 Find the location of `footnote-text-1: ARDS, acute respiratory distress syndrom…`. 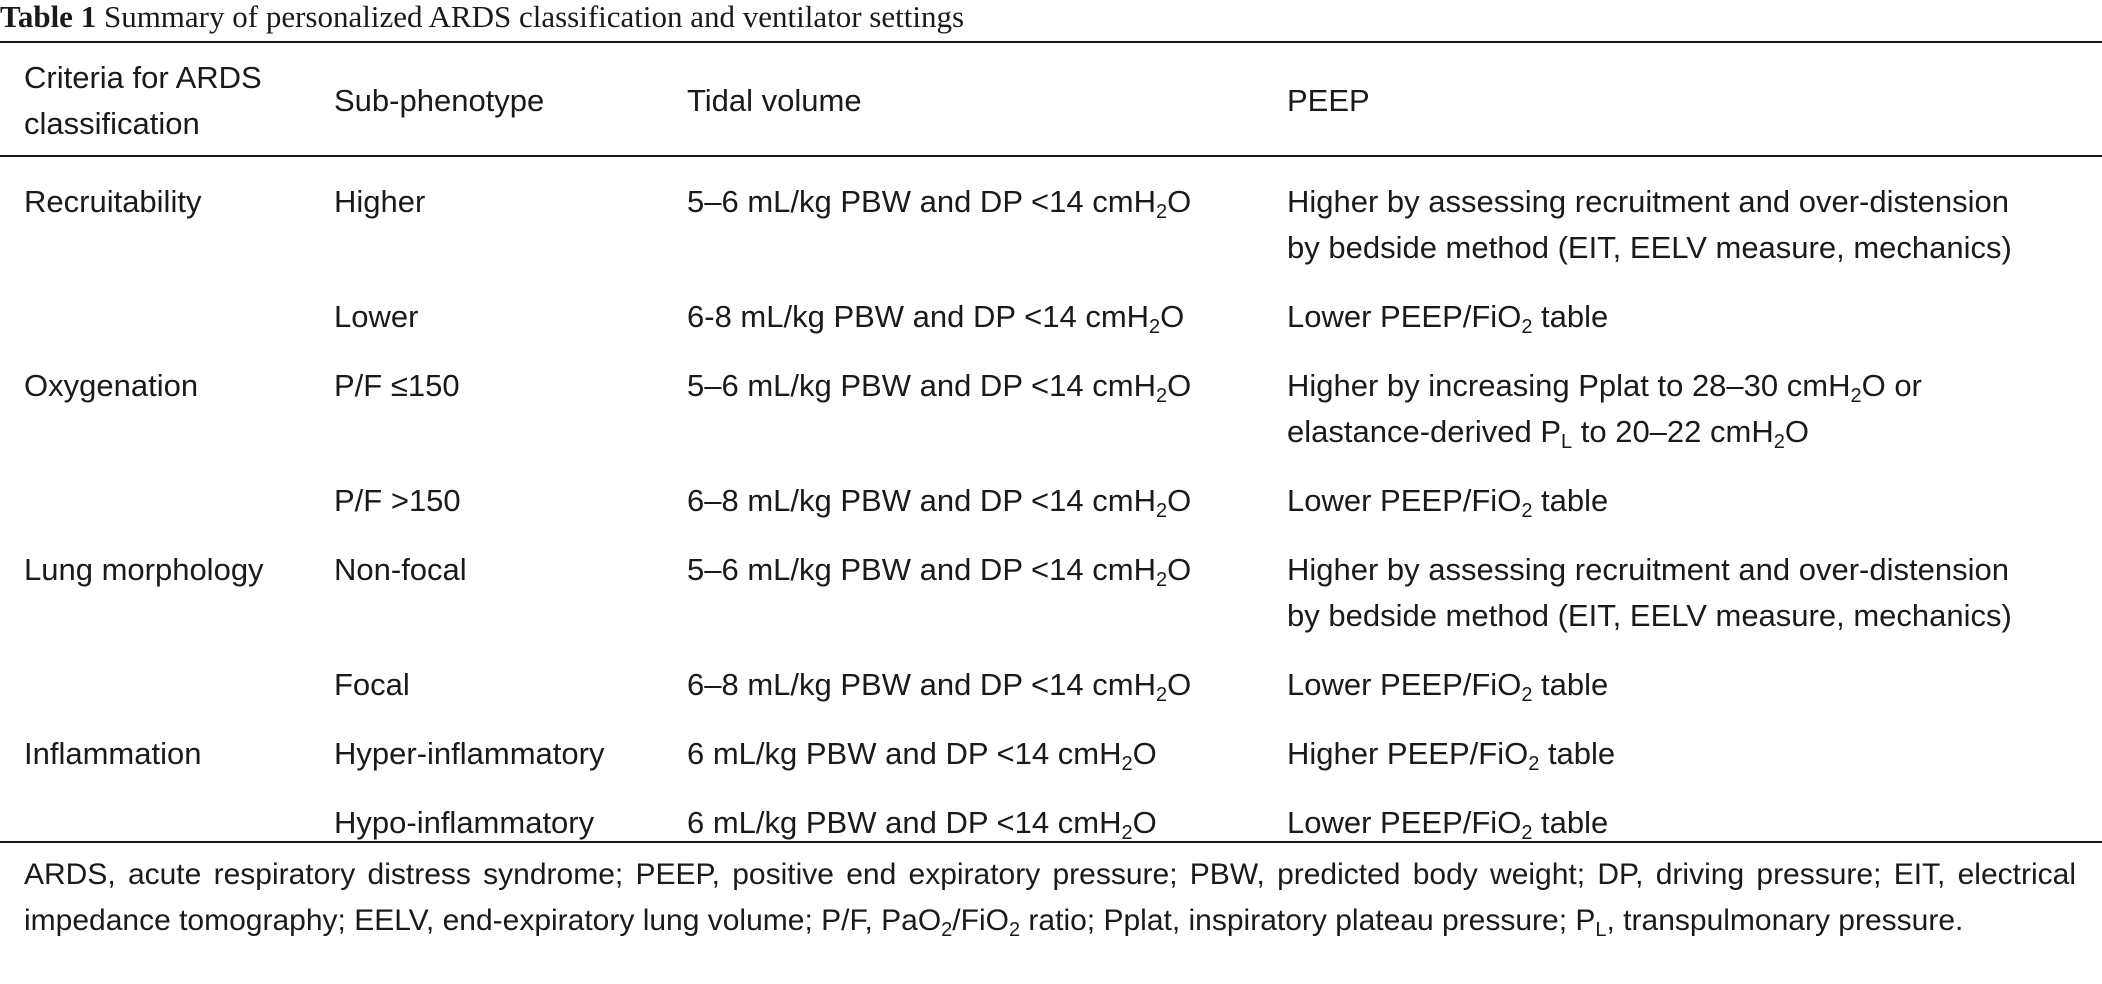

footnote-text-1: ARDS, acute respiratory distress syndrom… is located at coordinates (1050, 897).